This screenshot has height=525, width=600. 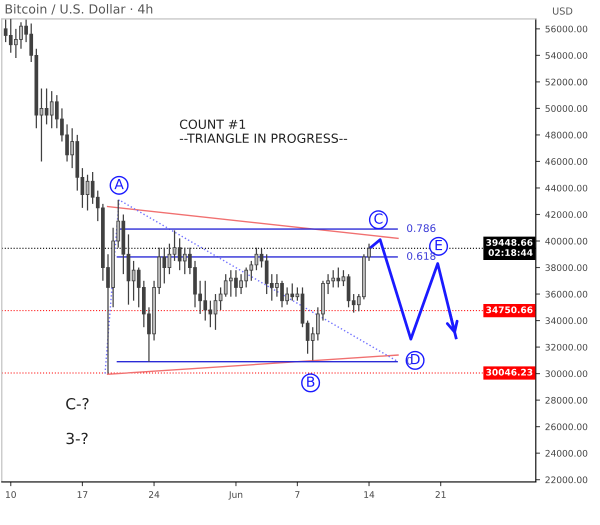 What do you see at coordinates (567, 29) in the screenshot?
I see `y-tick-label: 56000.00` at bounding box center [567, 29].